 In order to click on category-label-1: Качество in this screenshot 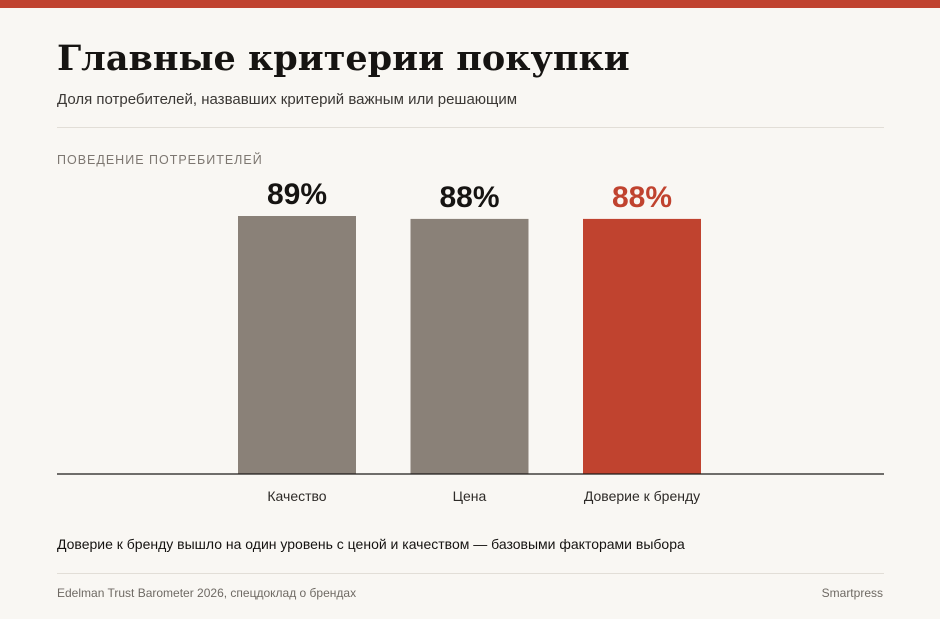, I will do `click(296, 496)`.